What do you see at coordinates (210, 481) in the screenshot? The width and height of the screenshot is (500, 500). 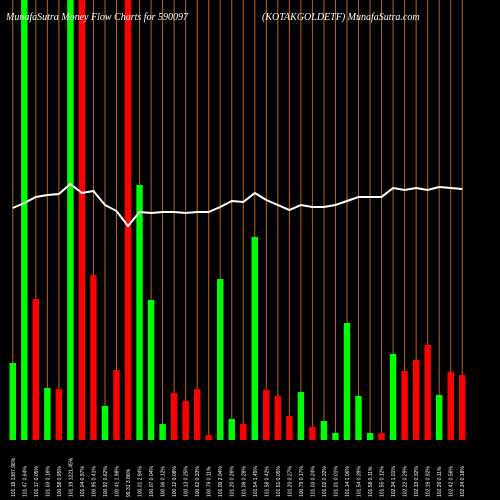 I see `x-tick-label: 100.79 0.11%` at bounding box center [210, 481].